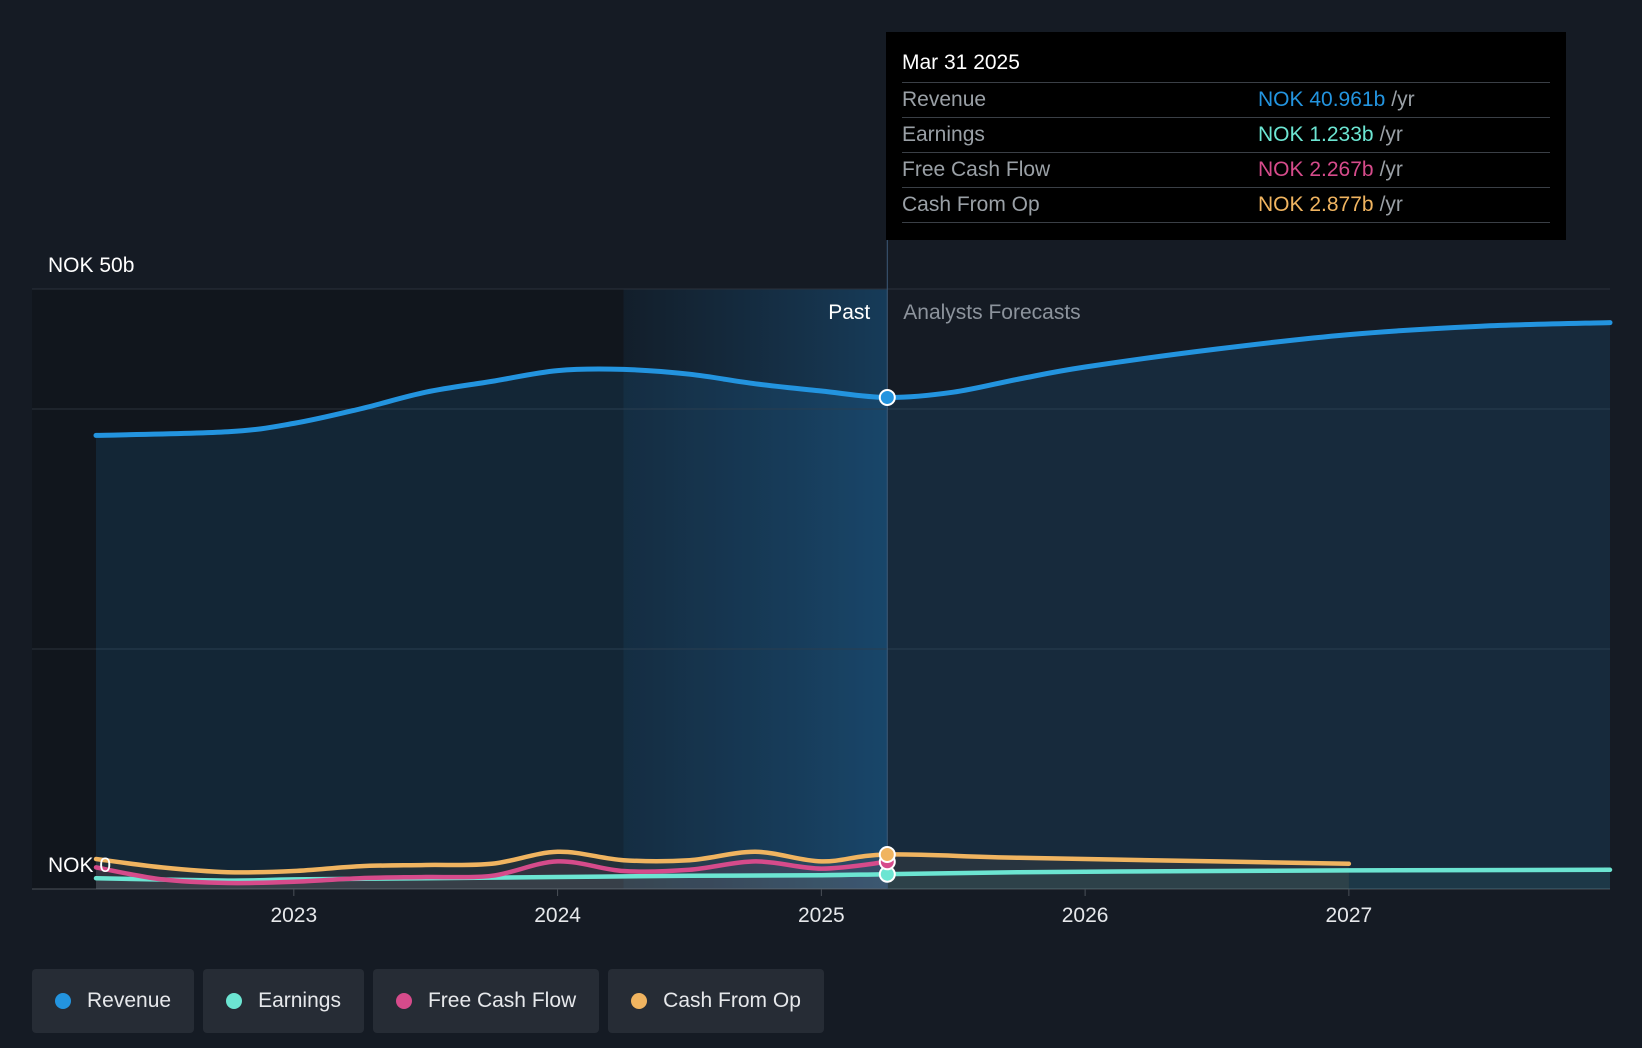 The width and height of the screenshot is (1642, 1048). What do you see at coordinates (943, 134) in the screenshot?
I see `tooltip-label: Earnings` at bounding box center [943, 134].